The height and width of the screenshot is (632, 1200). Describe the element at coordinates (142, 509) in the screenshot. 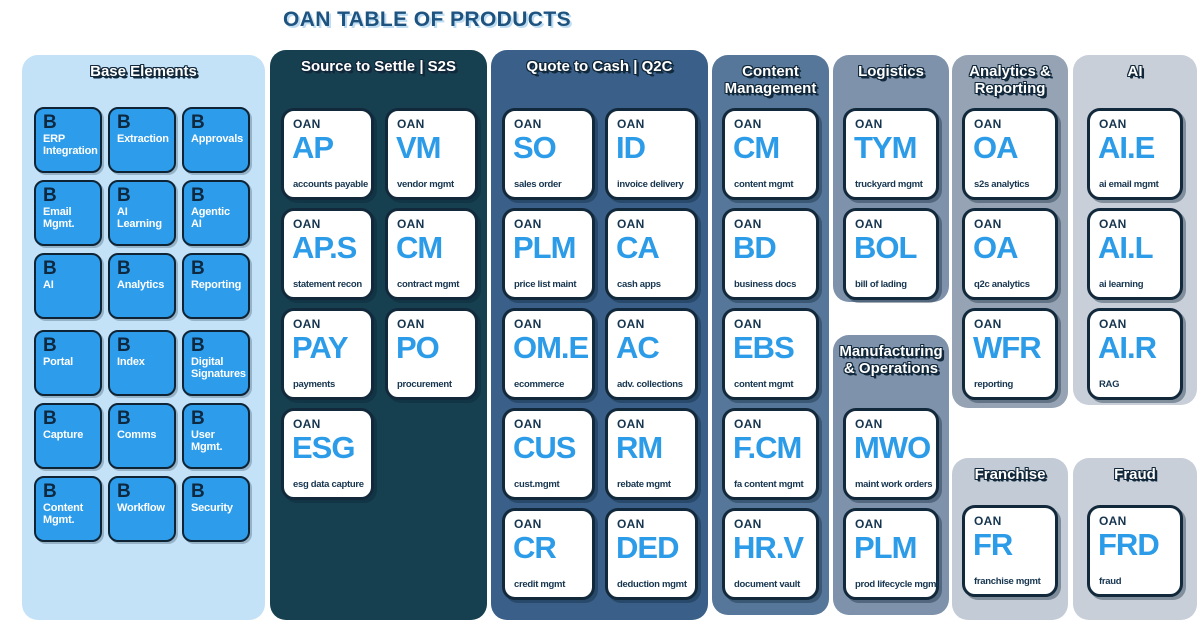

I see `tile-base-workflow: B Workflow` at that location.